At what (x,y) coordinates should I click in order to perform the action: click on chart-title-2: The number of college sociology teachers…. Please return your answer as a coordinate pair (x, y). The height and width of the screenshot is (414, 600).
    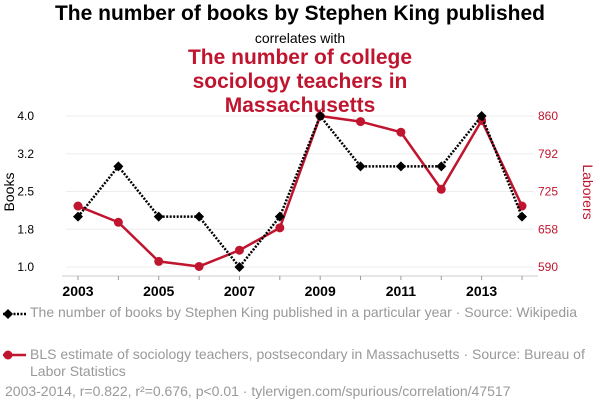
    Looking at the image, I should click on (300, 81).